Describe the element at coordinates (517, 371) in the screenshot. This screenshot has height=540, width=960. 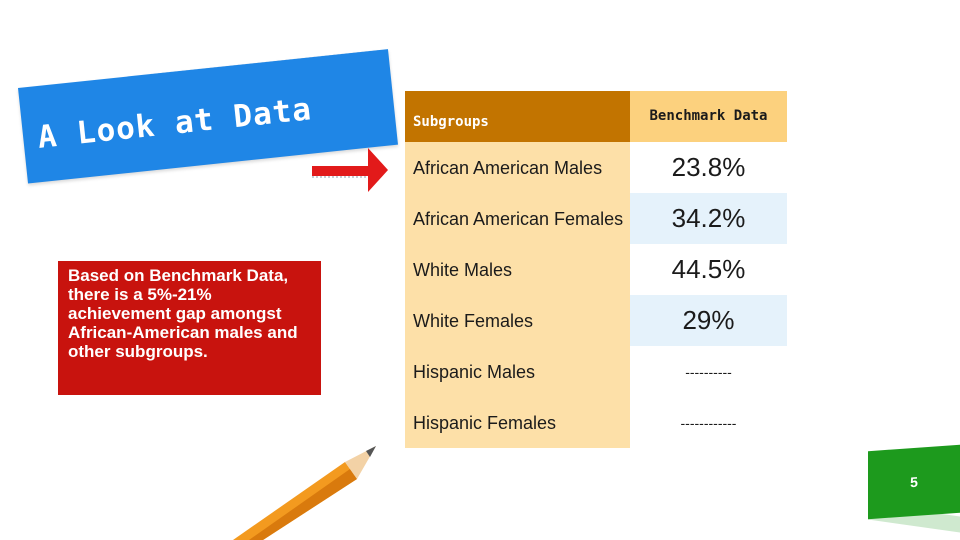
I see `row-group: Hispanic Males` at that location.